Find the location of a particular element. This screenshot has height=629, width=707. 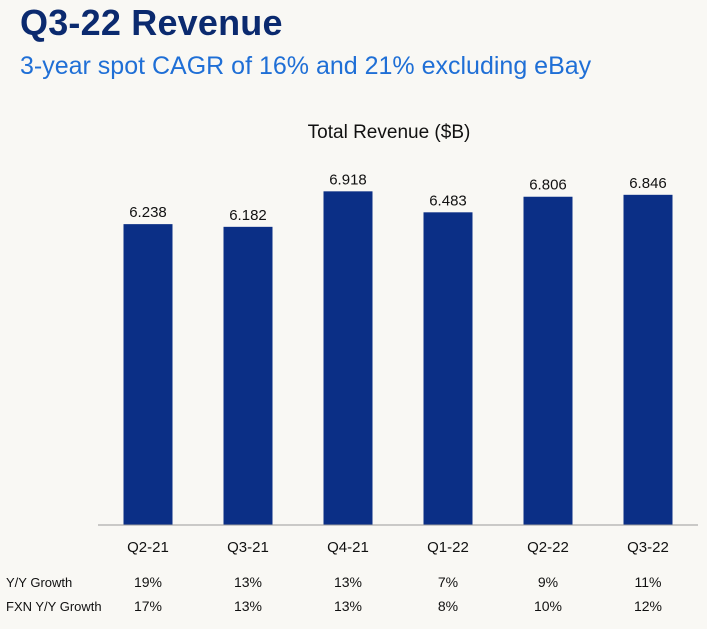

bar-value-label: 6.918 is located at coordinates (348, 179).